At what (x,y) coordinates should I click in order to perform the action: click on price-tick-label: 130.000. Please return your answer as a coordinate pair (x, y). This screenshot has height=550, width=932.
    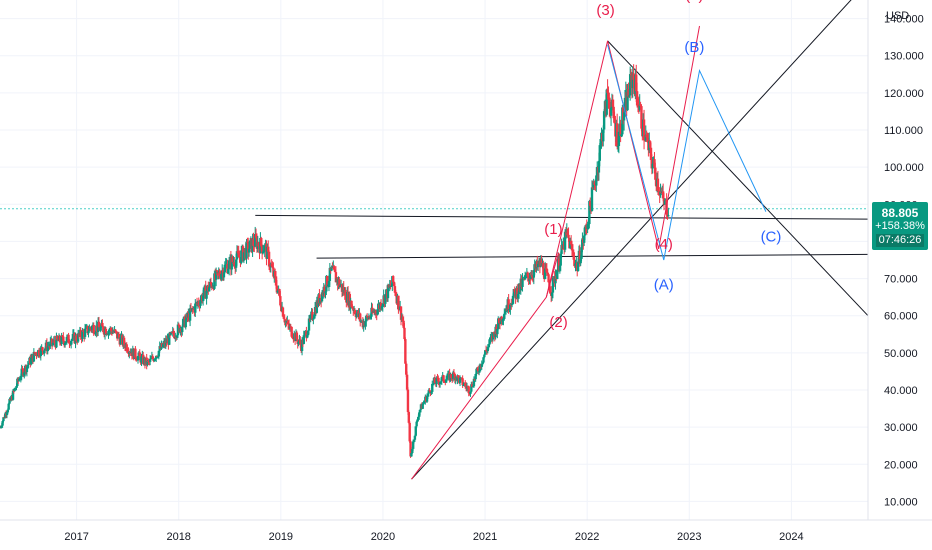
    Looking at the image, I should click on (904, 57).